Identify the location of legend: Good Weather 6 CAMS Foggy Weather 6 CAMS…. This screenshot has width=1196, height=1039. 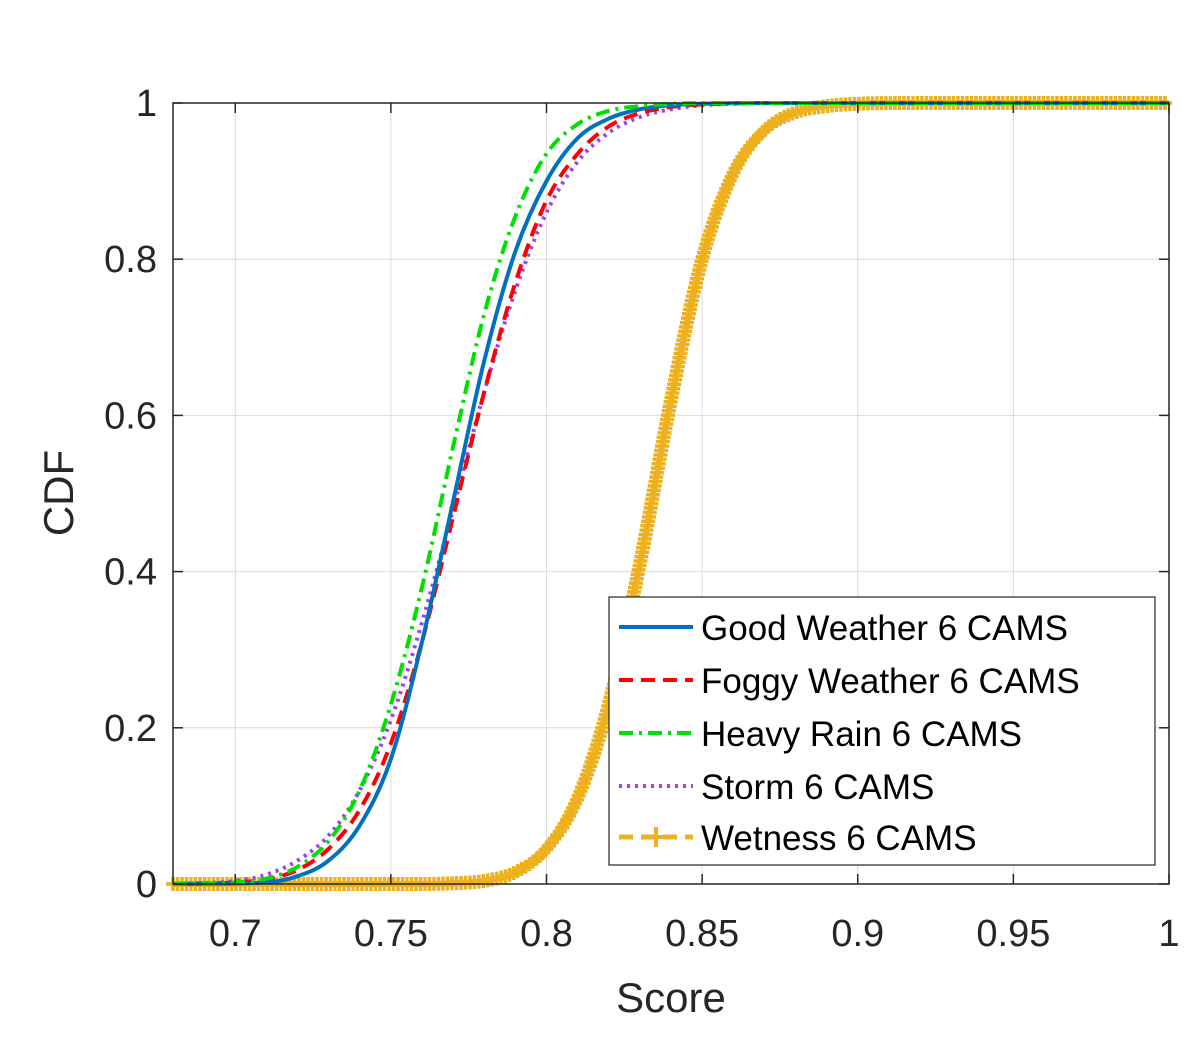
(882, 731).